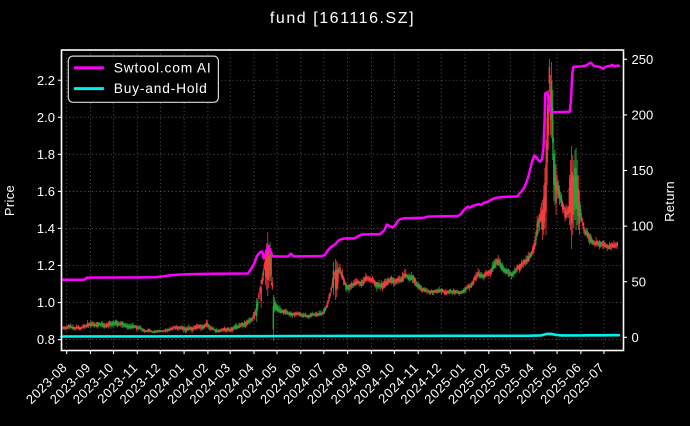 The image size is (690, 426). I want to click on svg-text: 1.0, so click(46, 302).